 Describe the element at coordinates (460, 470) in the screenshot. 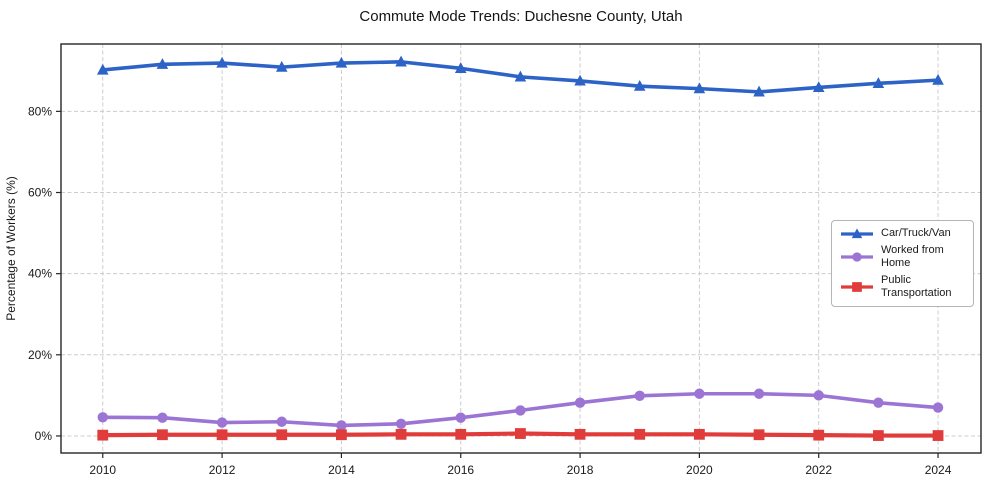

I see `x-tick-label: 2016` at that location.